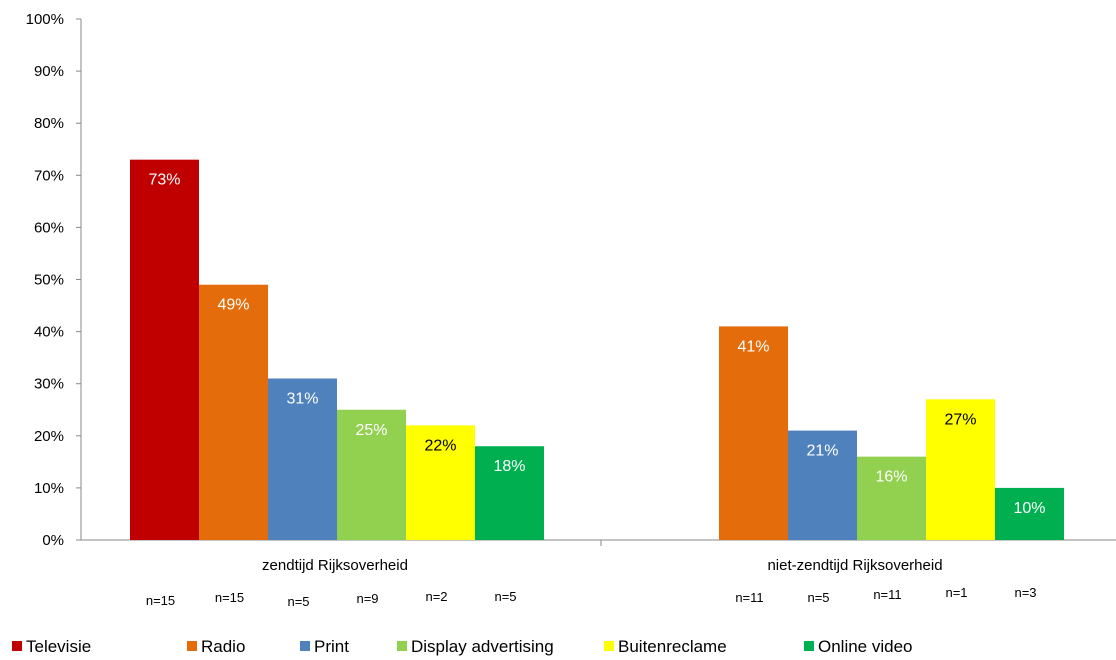 Image resolution: width=1116 pixels, height=660 pixels. I want to click on data-label: 73%, so click(164, 180).